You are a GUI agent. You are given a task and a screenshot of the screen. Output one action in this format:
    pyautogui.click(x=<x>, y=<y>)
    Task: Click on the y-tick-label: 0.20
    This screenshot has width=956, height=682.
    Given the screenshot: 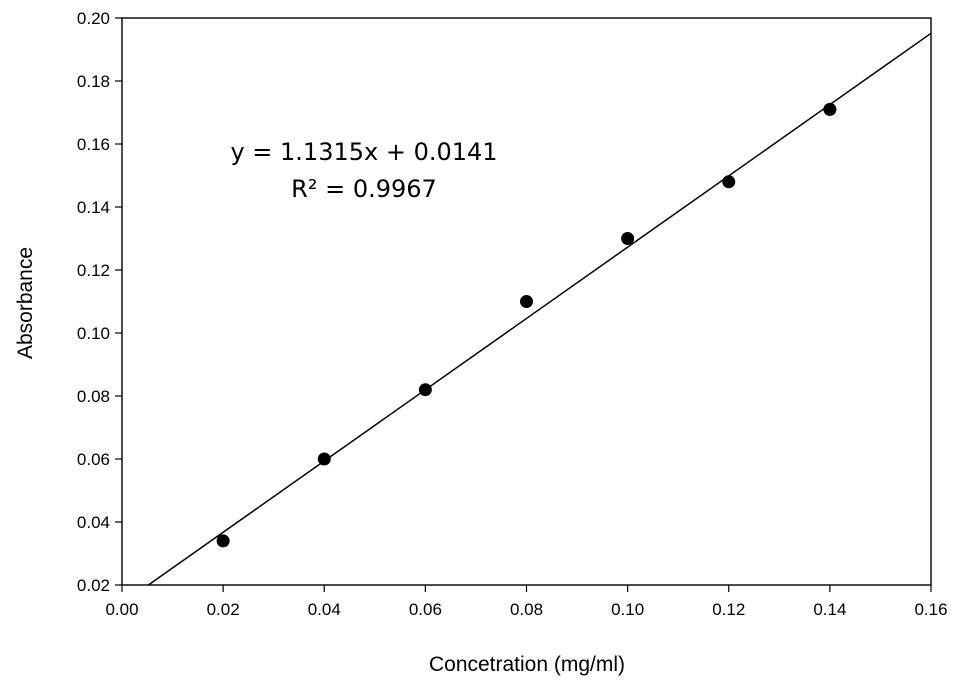 What is the action you would take?
    pyautogui.click(x=93, y=18)
    